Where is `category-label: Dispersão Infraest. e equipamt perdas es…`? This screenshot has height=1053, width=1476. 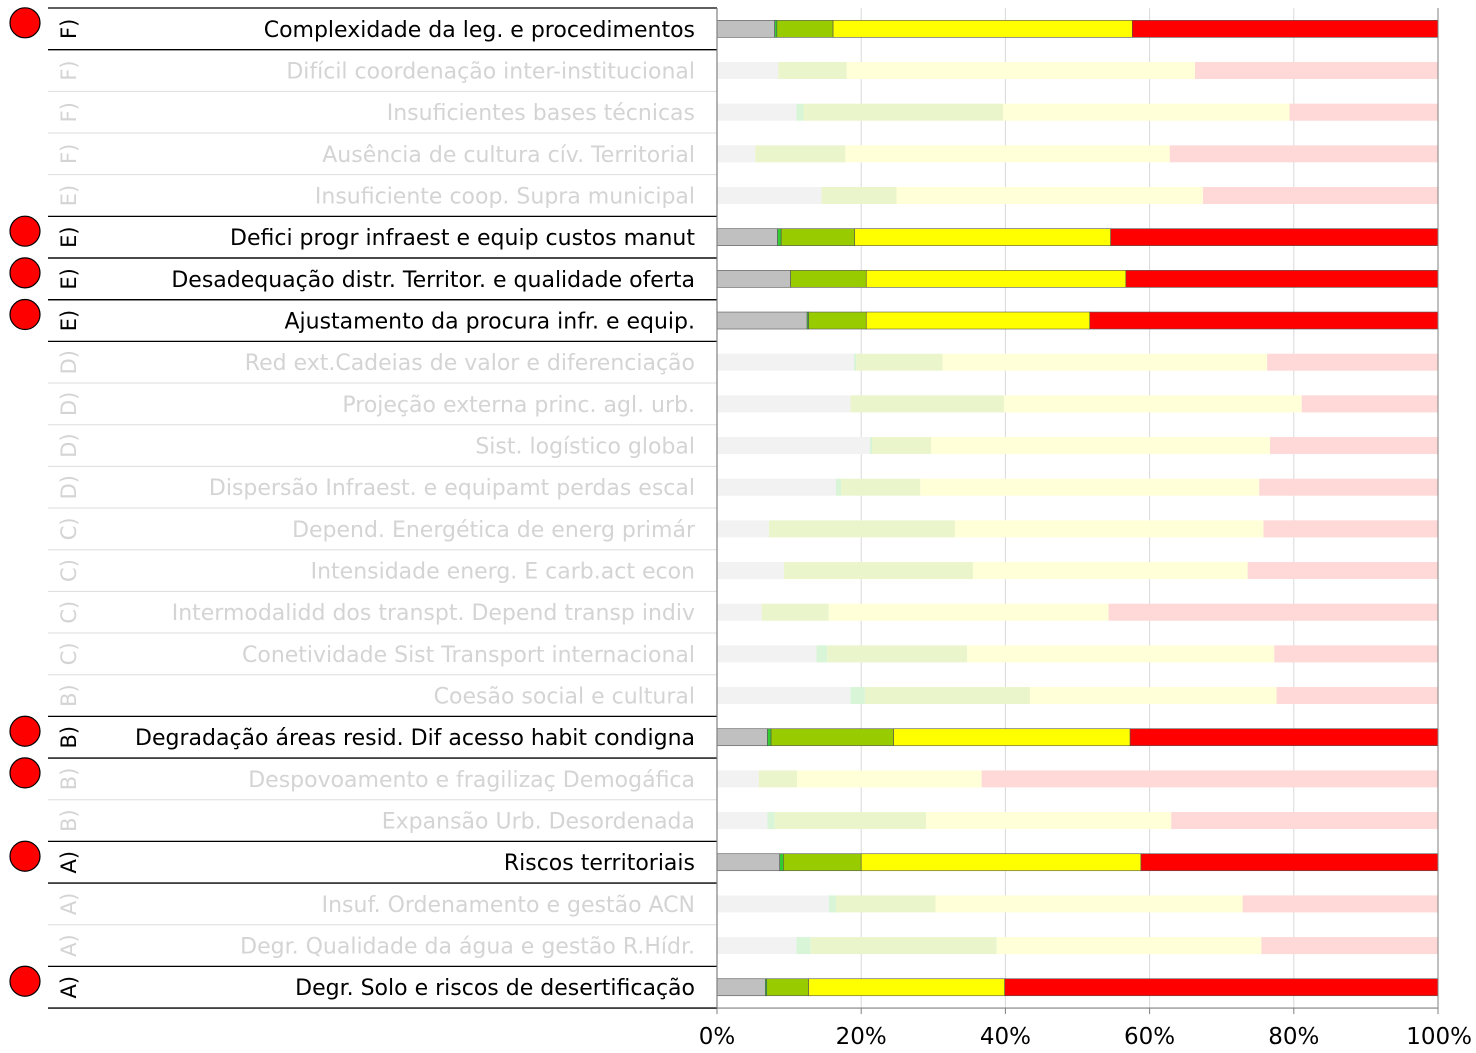 category-label: Dispersão Infraest. e equipamt perdas es… is located at coordinates (452, 488).